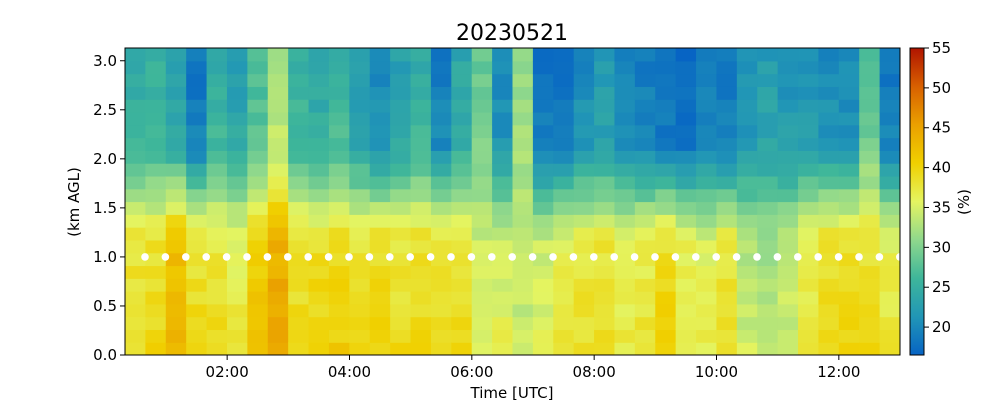  What do you see at coordinates (696, 257) in the screenshot?
I see `marker-dot` at bounding box center [696, 257].